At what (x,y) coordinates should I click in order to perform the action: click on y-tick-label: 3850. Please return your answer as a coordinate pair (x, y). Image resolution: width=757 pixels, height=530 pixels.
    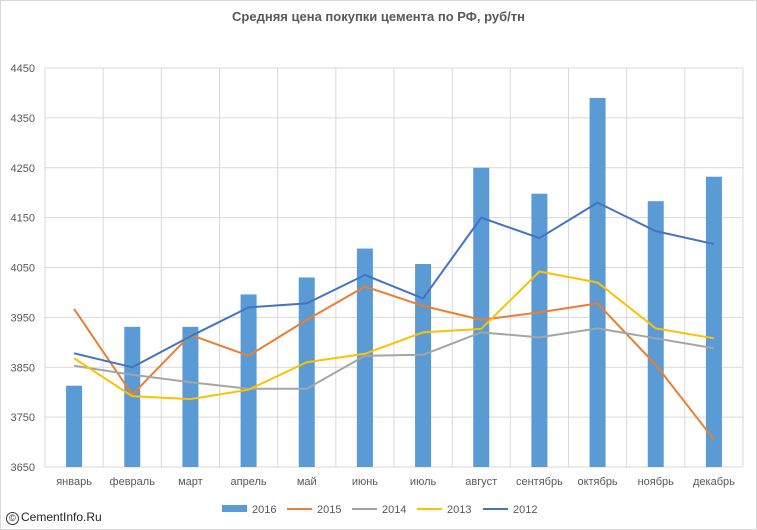
    Looking at the image, I should click on (23, 368).